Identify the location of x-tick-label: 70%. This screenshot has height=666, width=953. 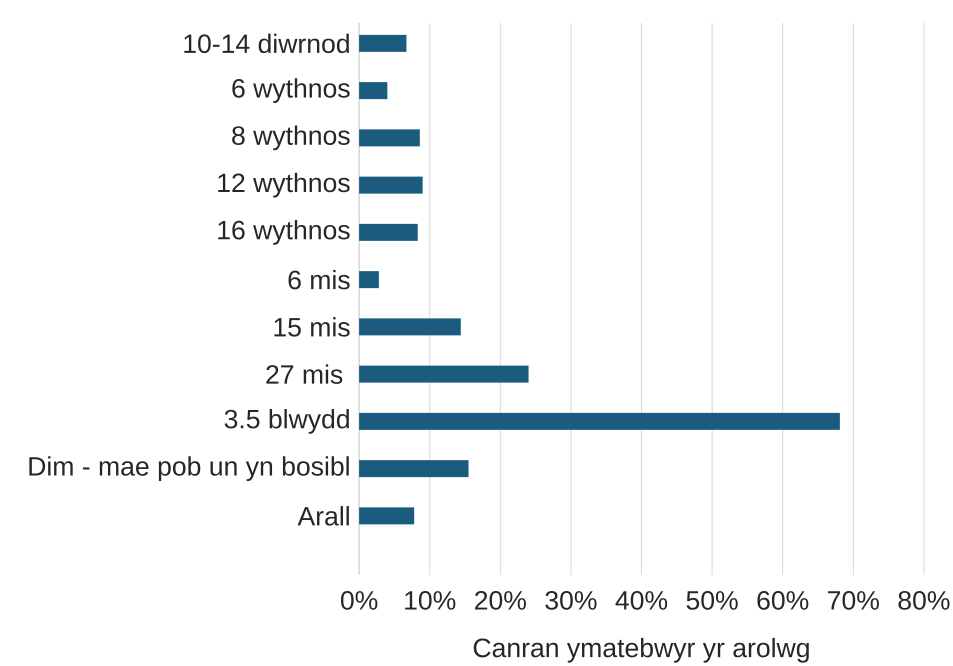
(853, 600).